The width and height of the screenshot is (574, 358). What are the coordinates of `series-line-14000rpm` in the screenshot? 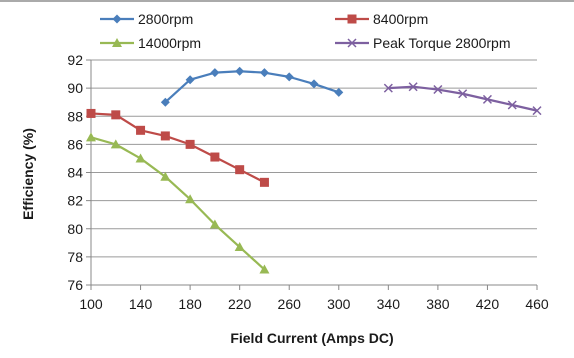 It's located at (178, 203).